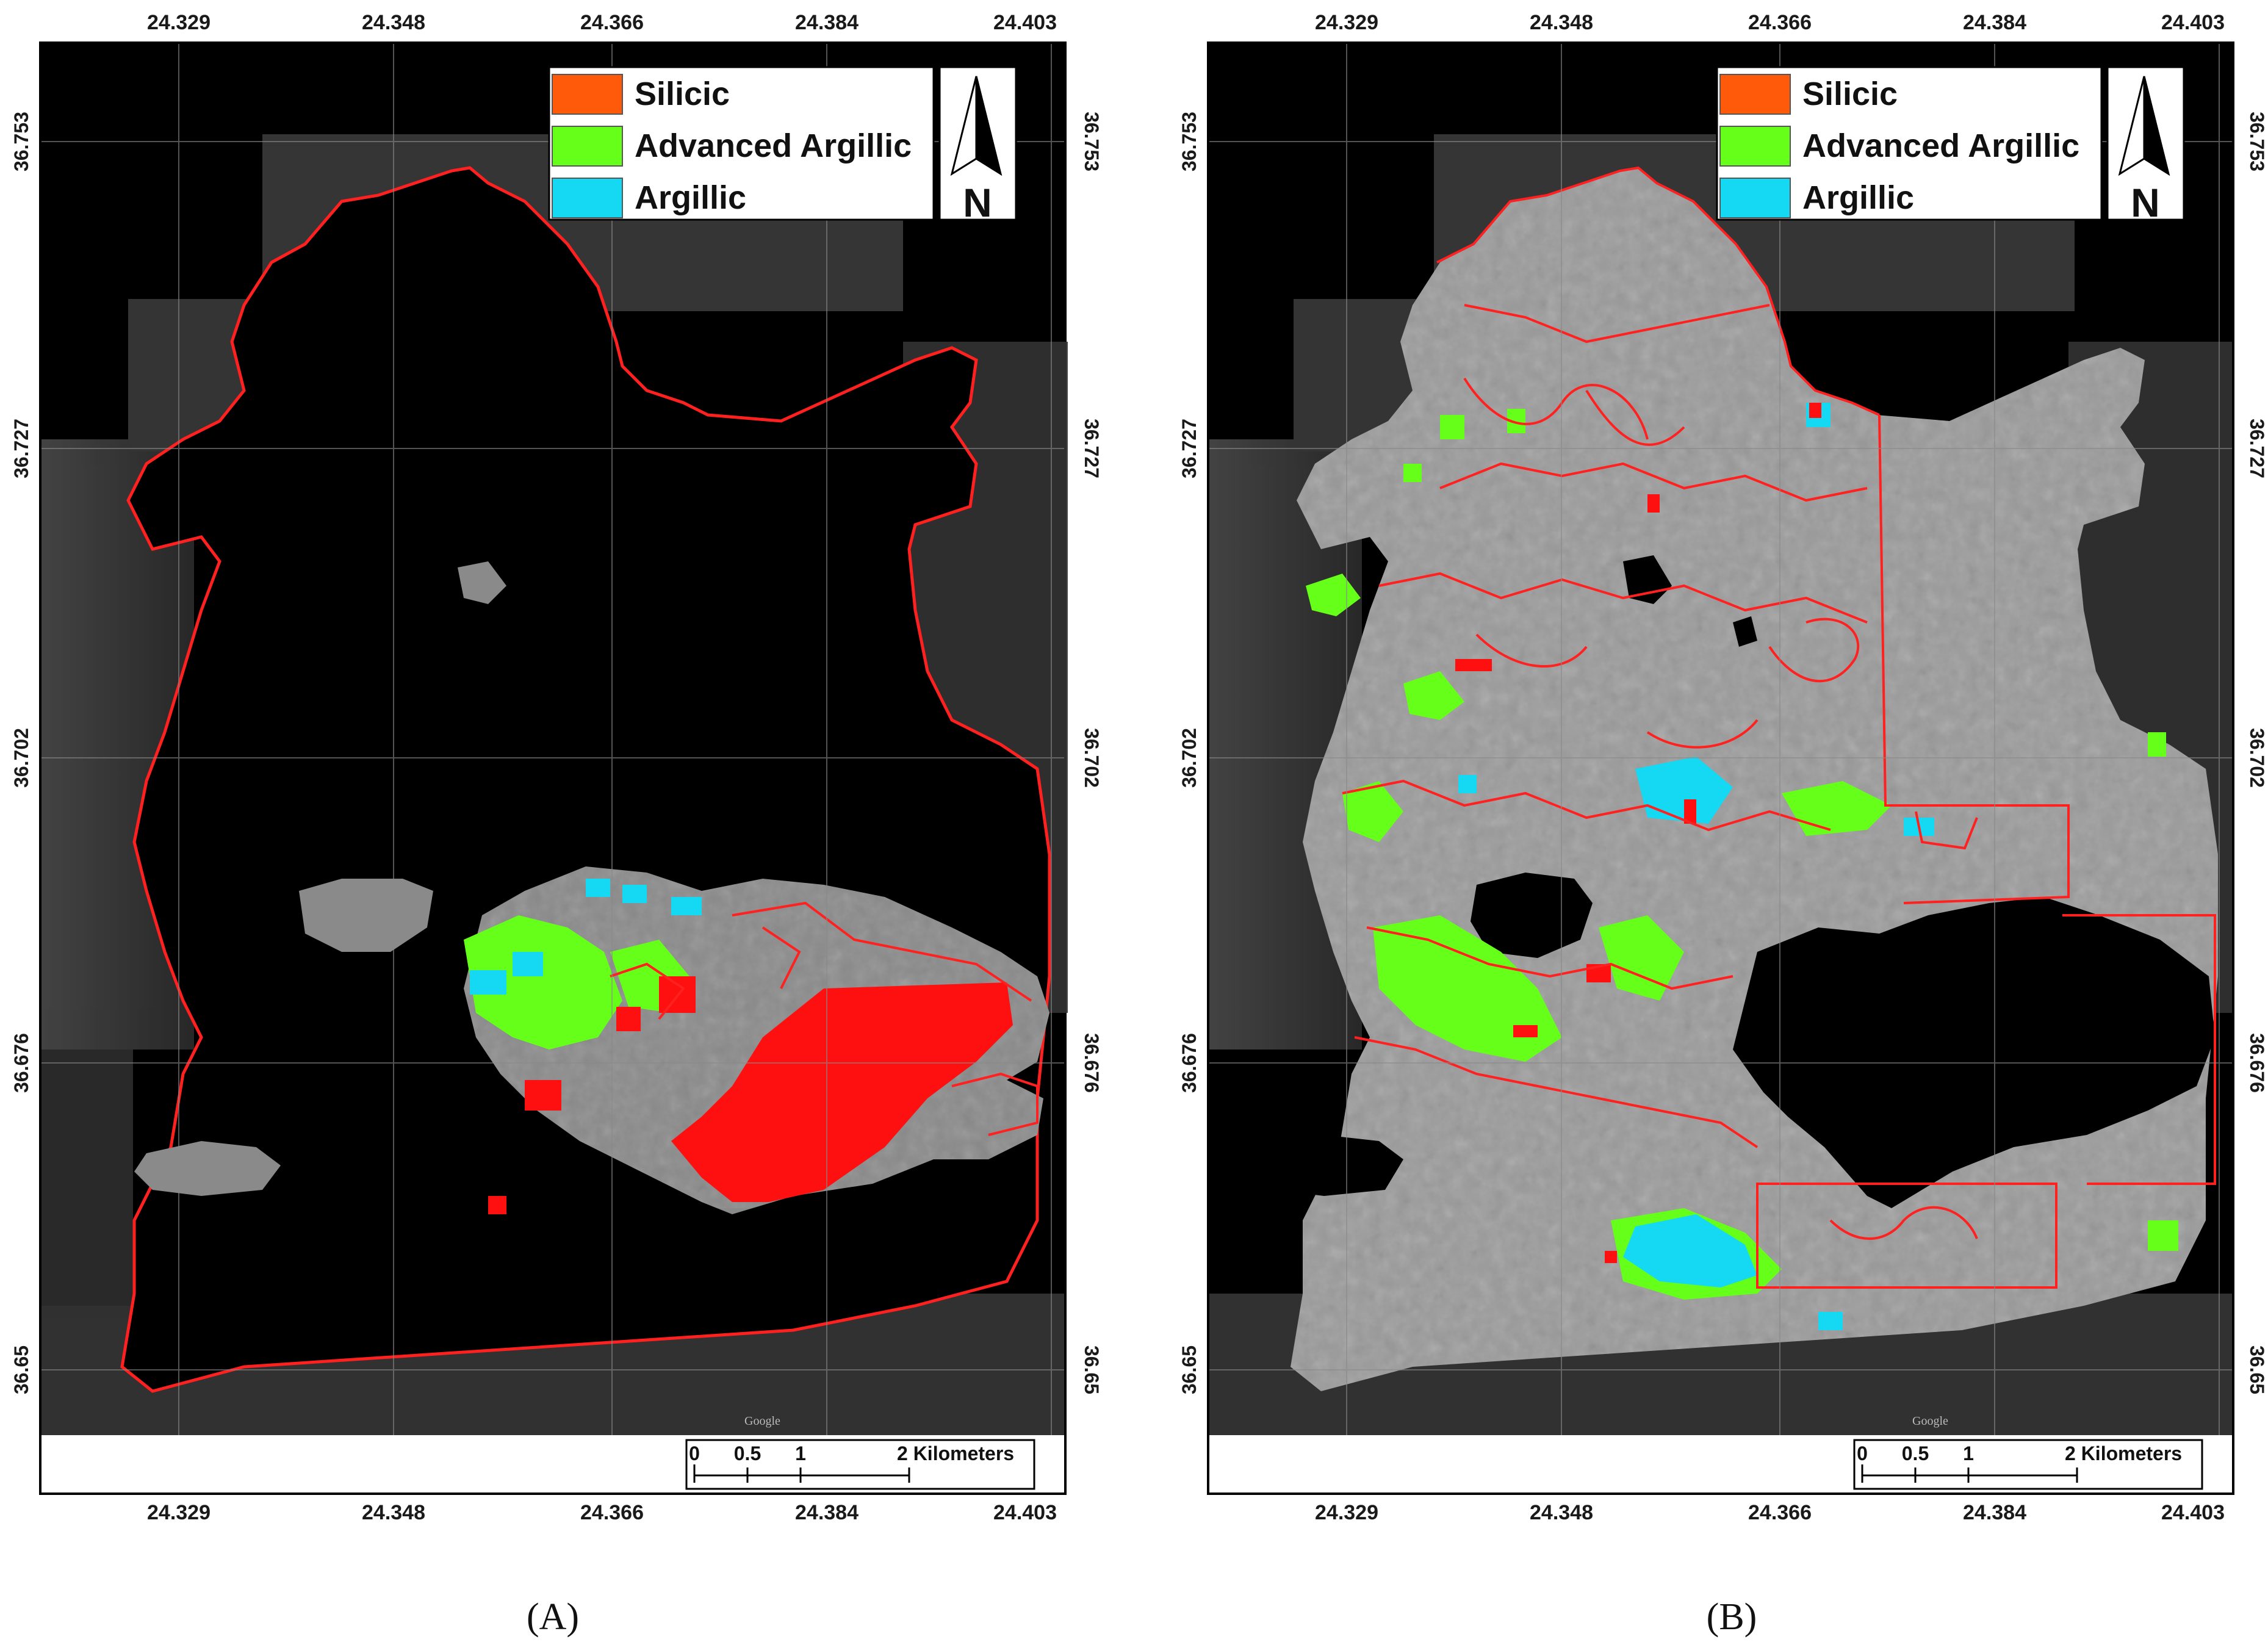 This screenshot has height=1642, width=2268. I want to click on panel-a-lat-right-2: 36.727, so click(1092, 448).